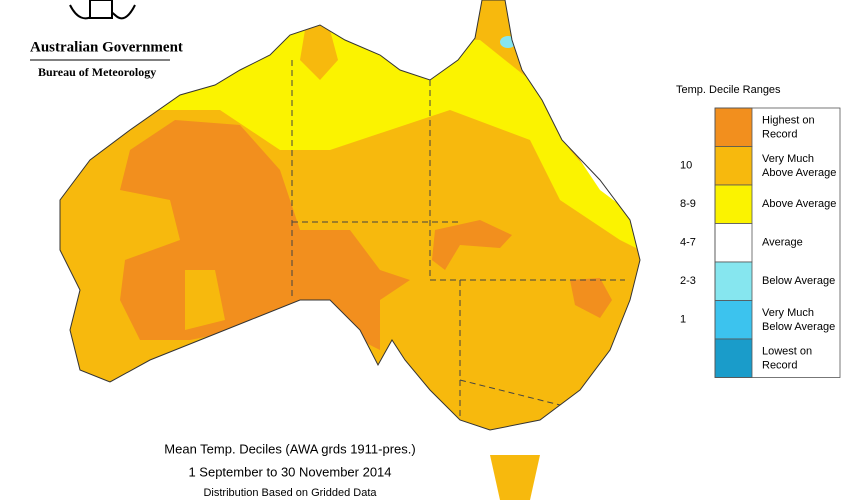 The image size is (860, 500). I want to click on caption-note: Distribution Based on Gridded Data, so click(290, 493).